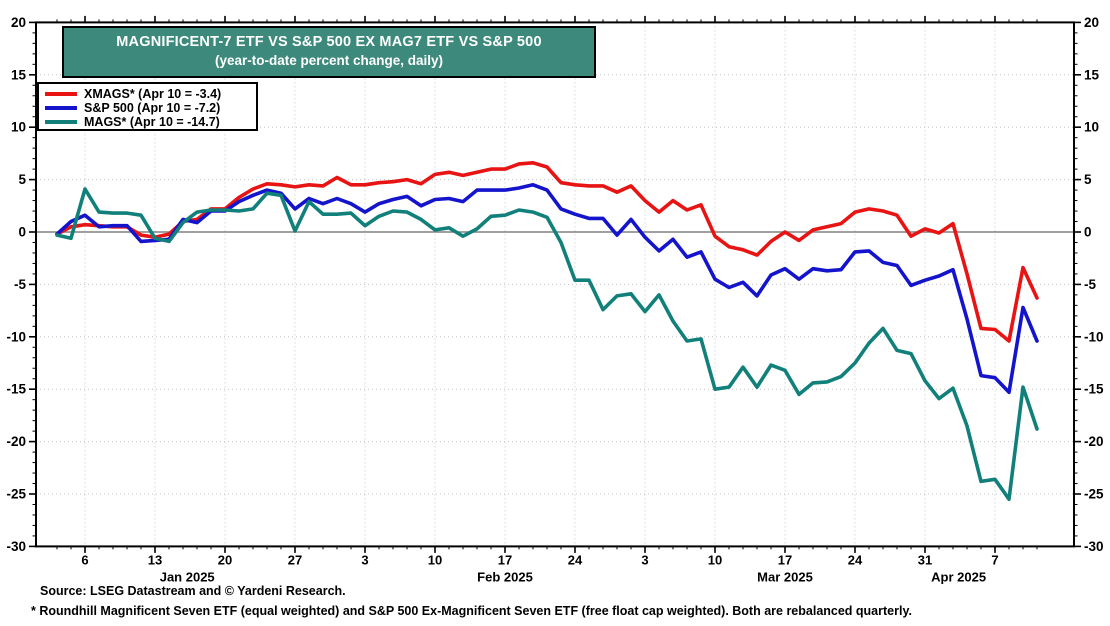  Describe the element at coordinates (22, 179) in the screenshot. I see `y-axis-label-left: 5` at that location.